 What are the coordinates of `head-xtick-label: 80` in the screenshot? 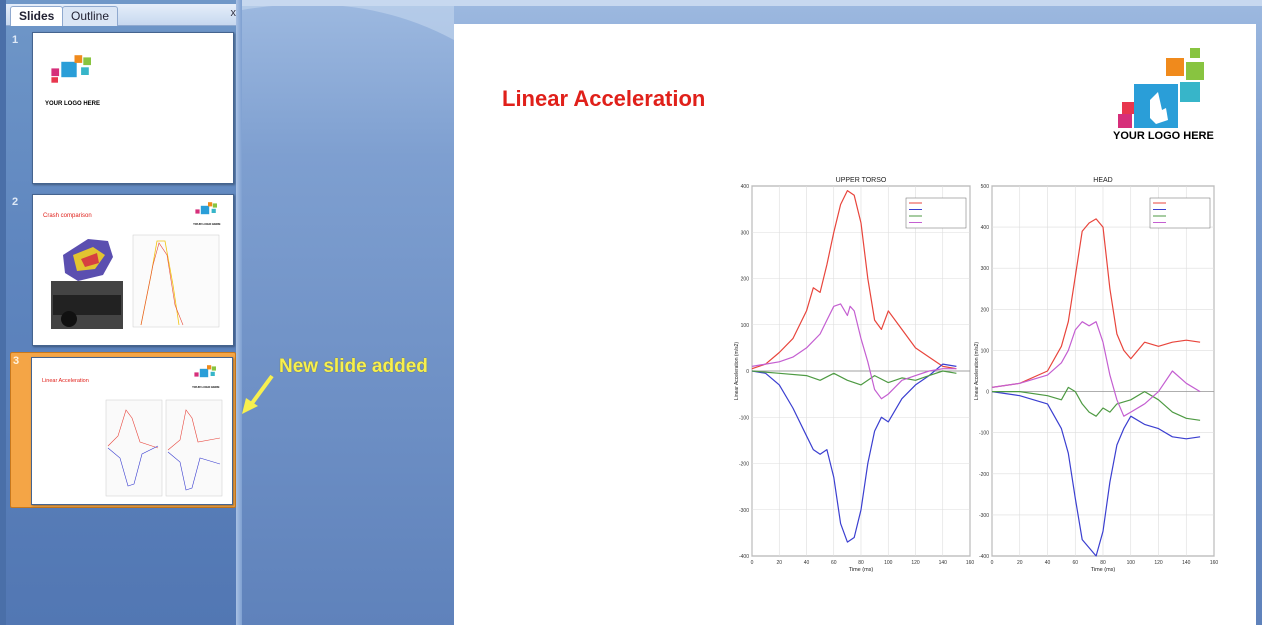 It's located at (1103, 563).